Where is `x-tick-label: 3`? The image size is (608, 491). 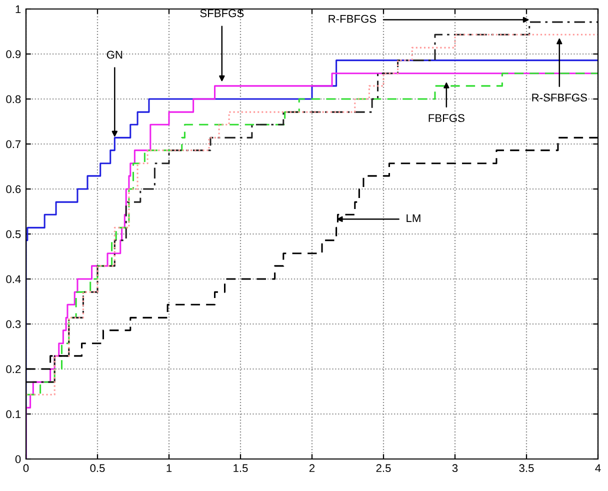 x-tick-label: 3 is located at coordinates (455, 468).